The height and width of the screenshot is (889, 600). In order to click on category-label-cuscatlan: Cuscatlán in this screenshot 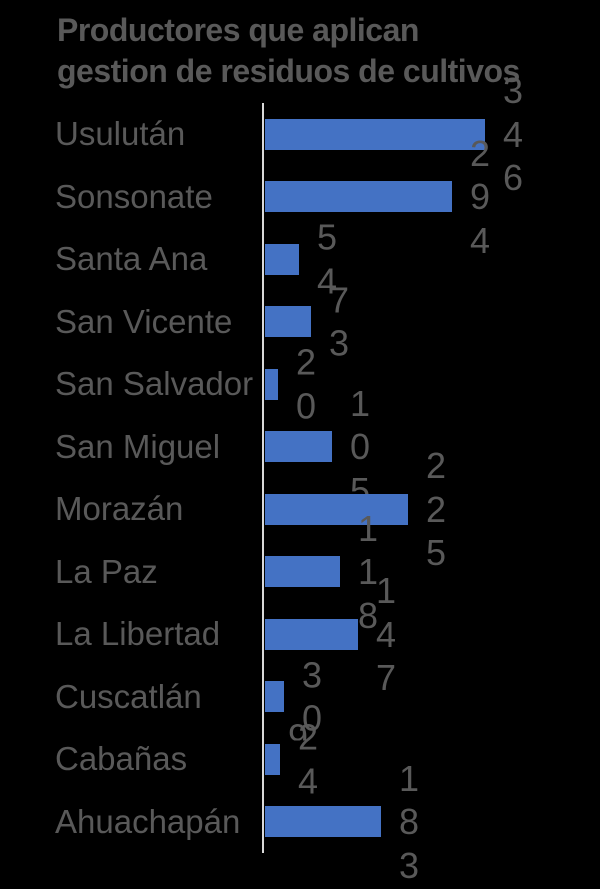, I will do `click(128, 696)`.